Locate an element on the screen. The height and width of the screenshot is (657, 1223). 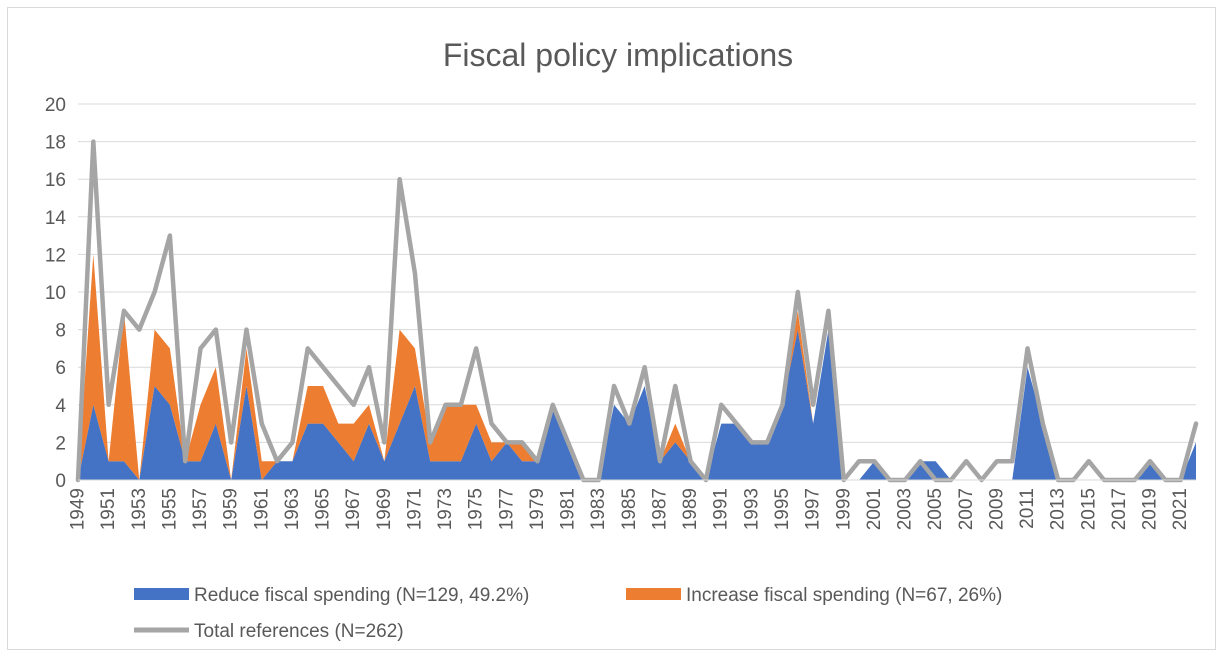
x-tick-label: 1981 is located at coordinates (568, 509).